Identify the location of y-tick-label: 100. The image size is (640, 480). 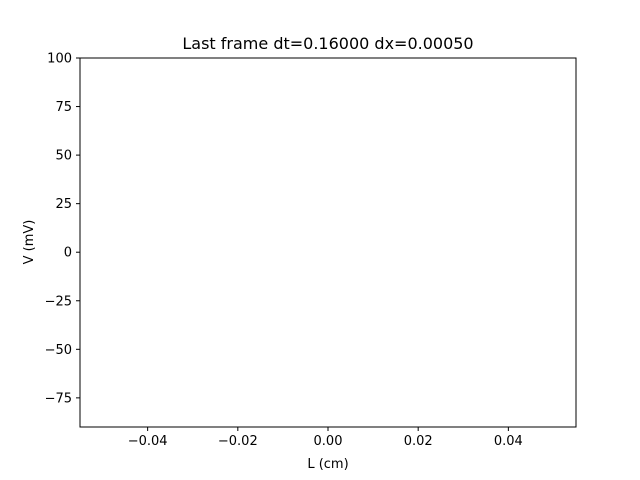
(59, 59).